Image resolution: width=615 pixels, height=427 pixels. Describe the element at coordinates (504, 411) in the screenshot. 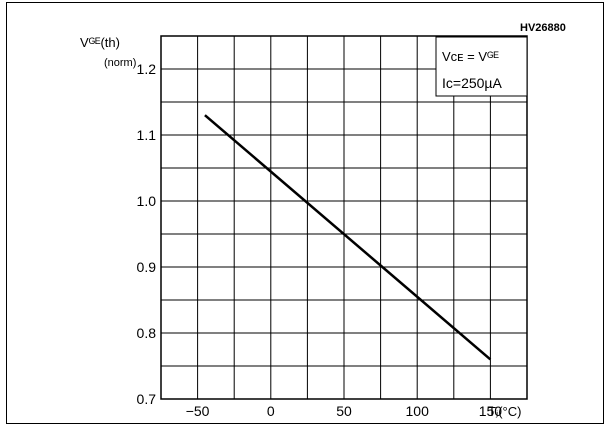

I see `x-axis-label: Tⱼ(°C)` at that location.